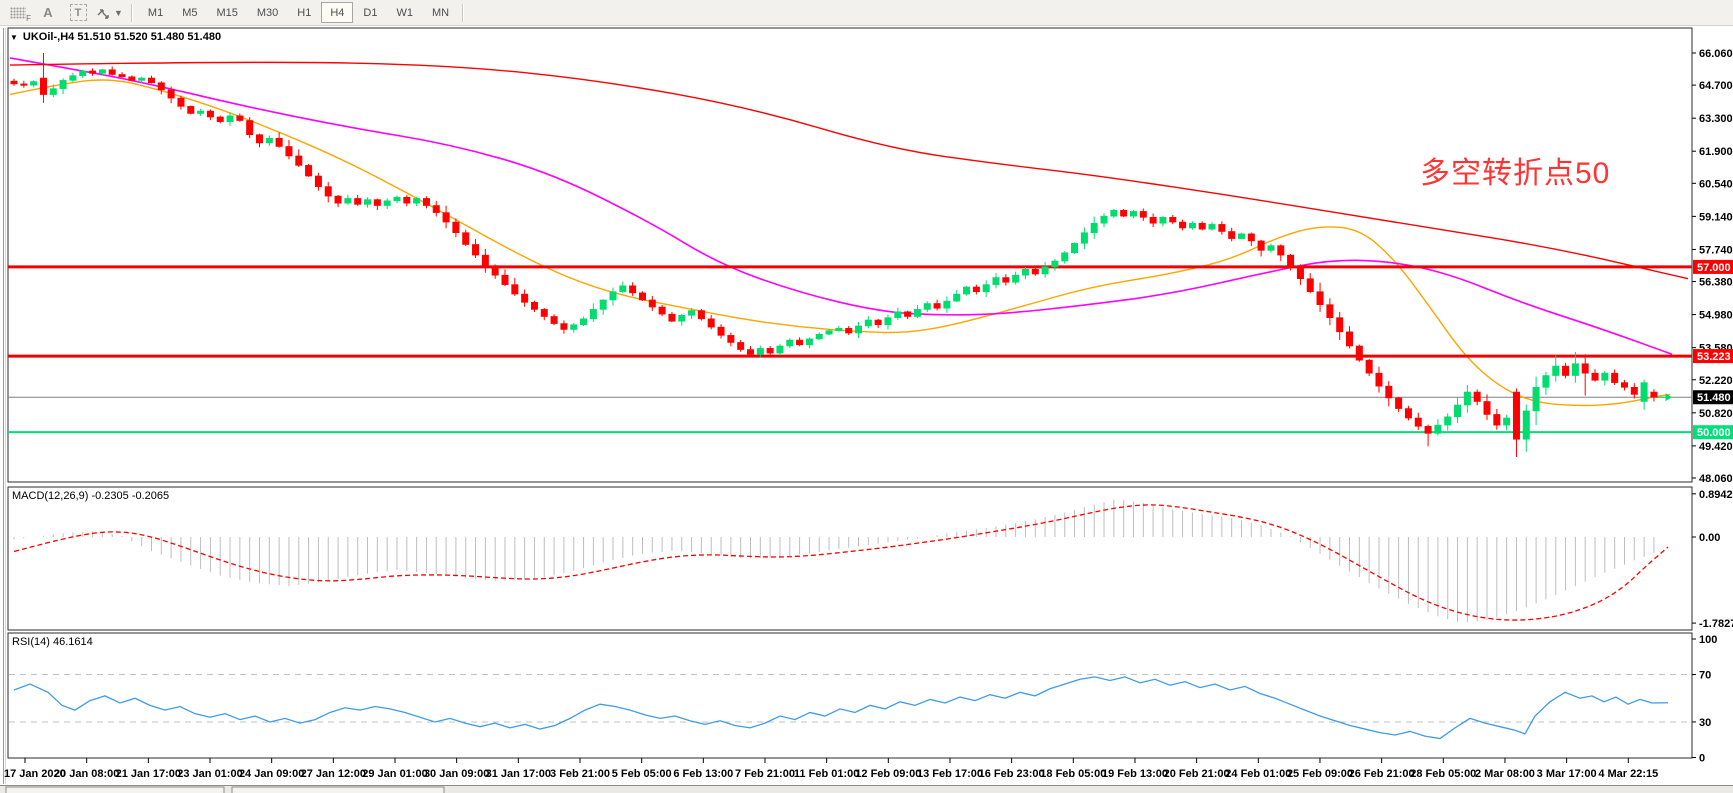  I want to click on svg-text: 30, so click(1705, 723).